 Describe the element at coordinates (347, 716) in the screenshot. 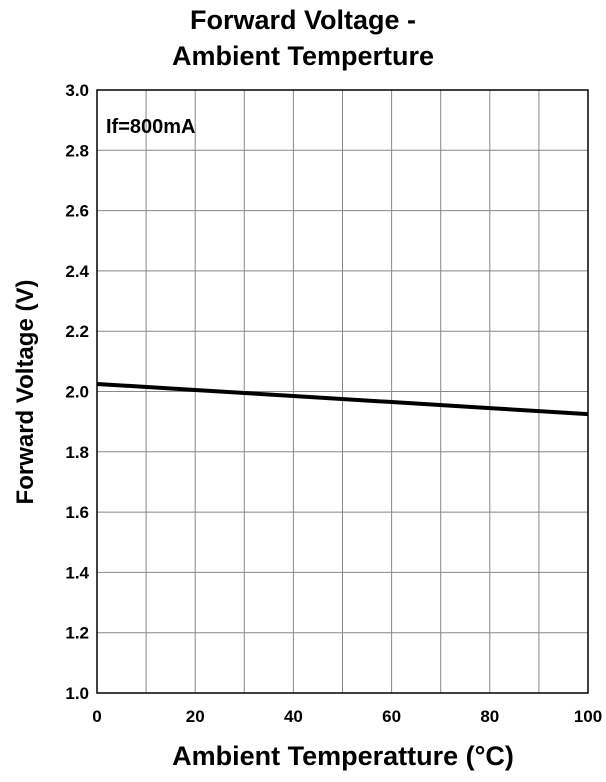

I see `x-tick-labels: 0 20 40 60 80 100` at that location.